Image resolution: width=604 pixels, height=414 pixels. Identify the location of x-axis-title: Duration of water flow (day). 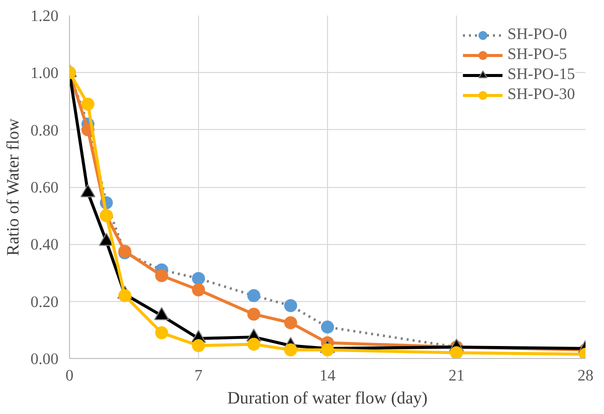
(327, 398).